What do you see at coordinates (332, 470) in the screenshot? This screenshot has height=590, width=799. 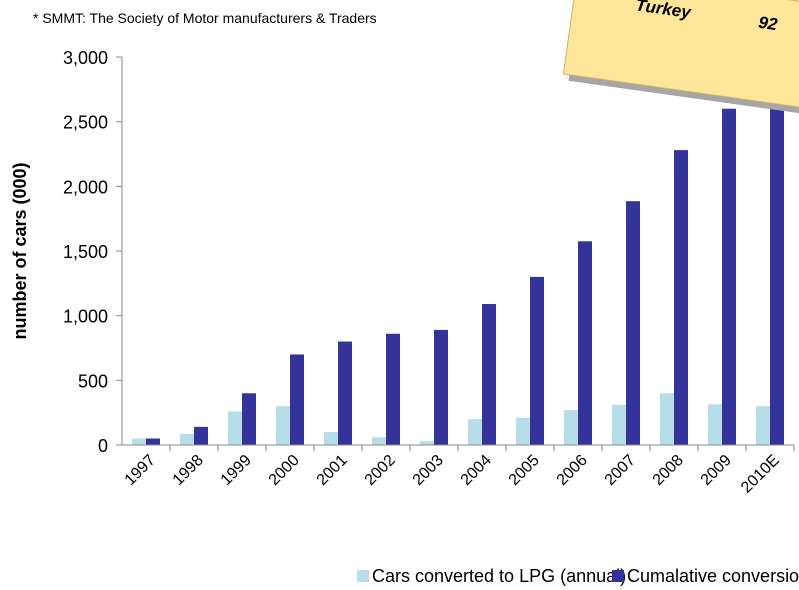 I see `x-tick-label: 2001` at bounding box center [332, 470].